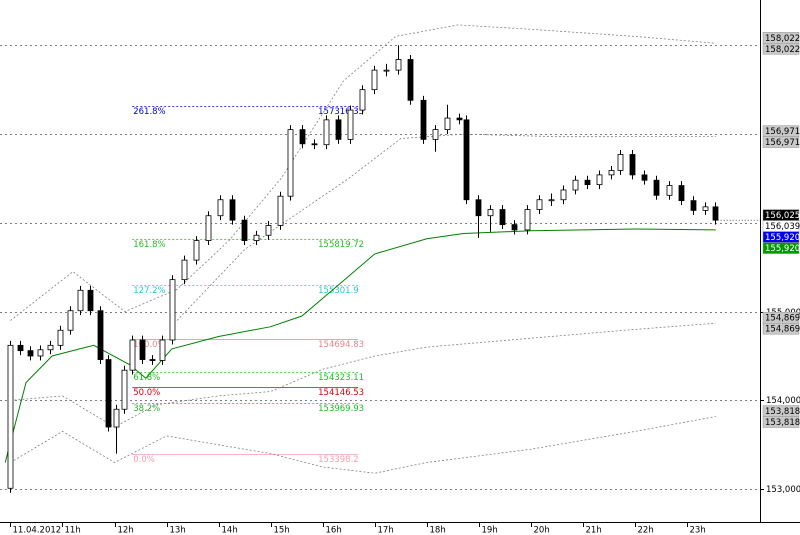 The image size is (800, 535). I want to click on fib-value: 155819.72, so click(341, 245).